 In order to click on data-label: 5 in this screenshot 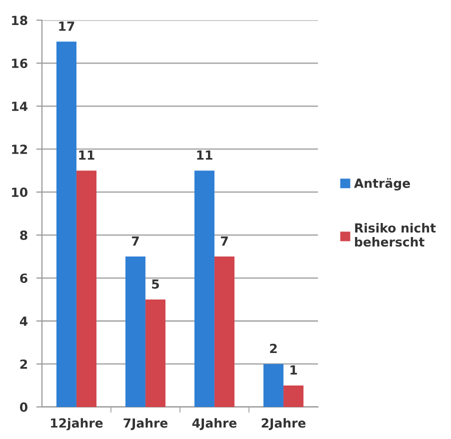, I will do `click(155, 284)`.